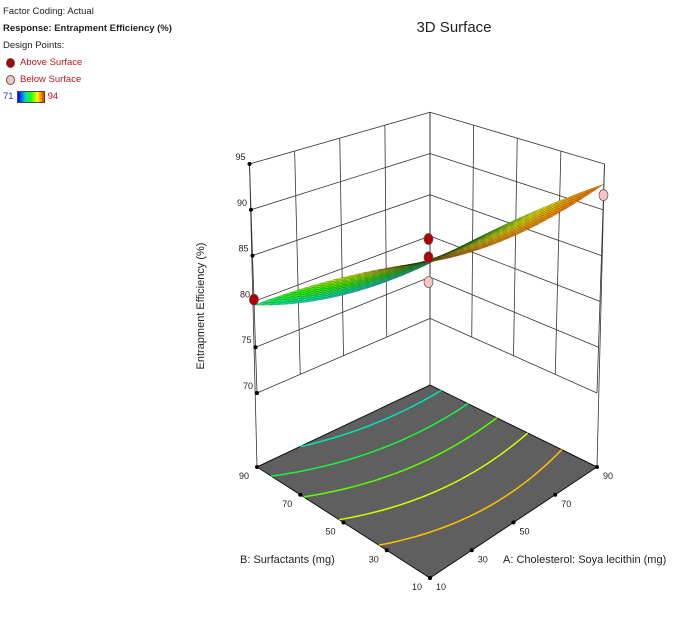  What do you see at coordinates (248, 386) in the screenshot?
I see `z-tick-label: 70` at bounding box center [248, 386].